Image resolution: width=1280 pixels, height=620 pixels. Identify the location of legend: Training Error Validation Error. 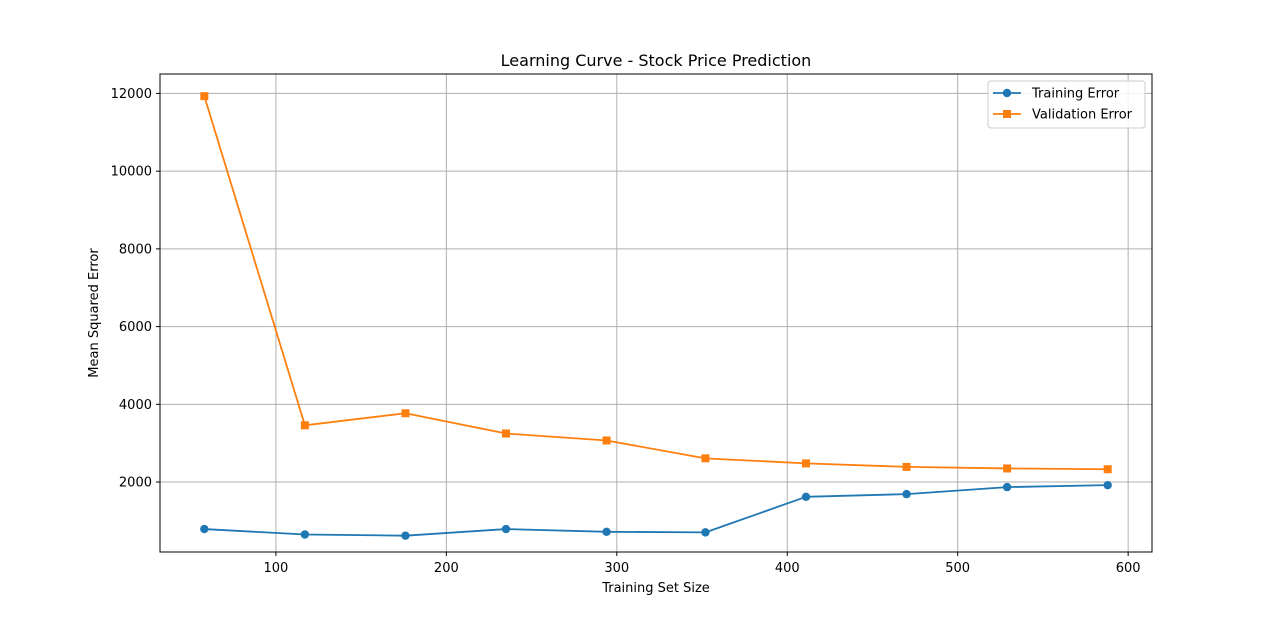
(1066, 104).